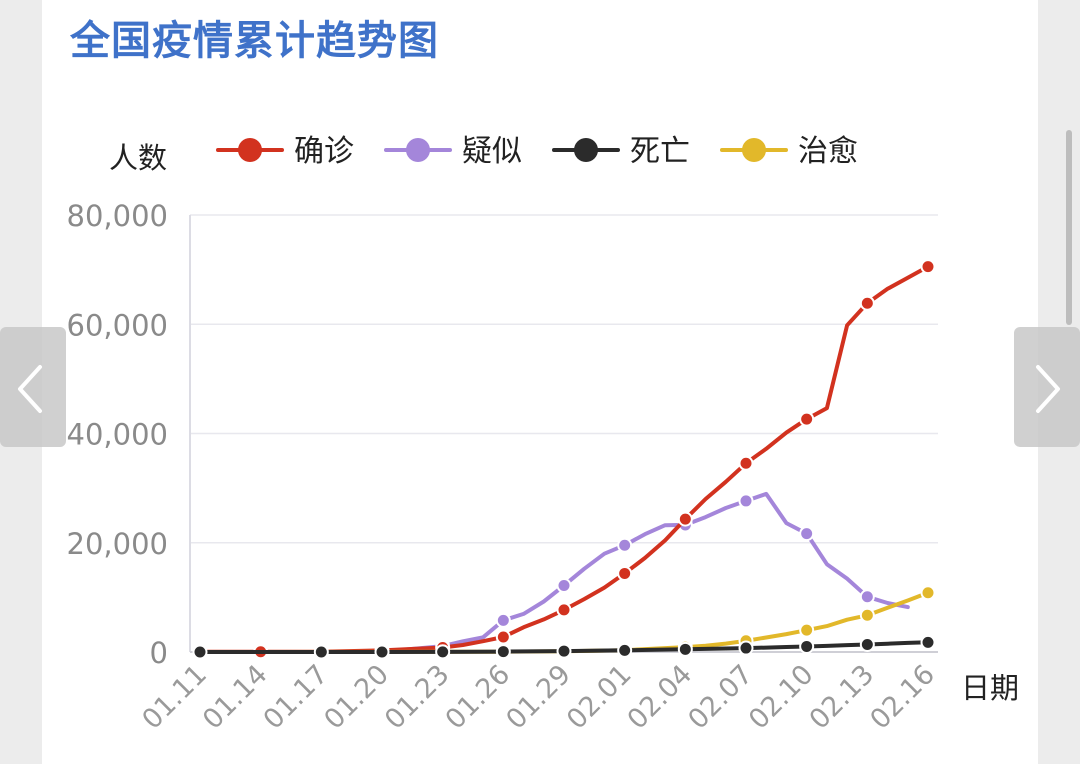  Describe the element at coordinates (117, 435) in the screenshot. I see `y-tick-label: 40,000` at that location.